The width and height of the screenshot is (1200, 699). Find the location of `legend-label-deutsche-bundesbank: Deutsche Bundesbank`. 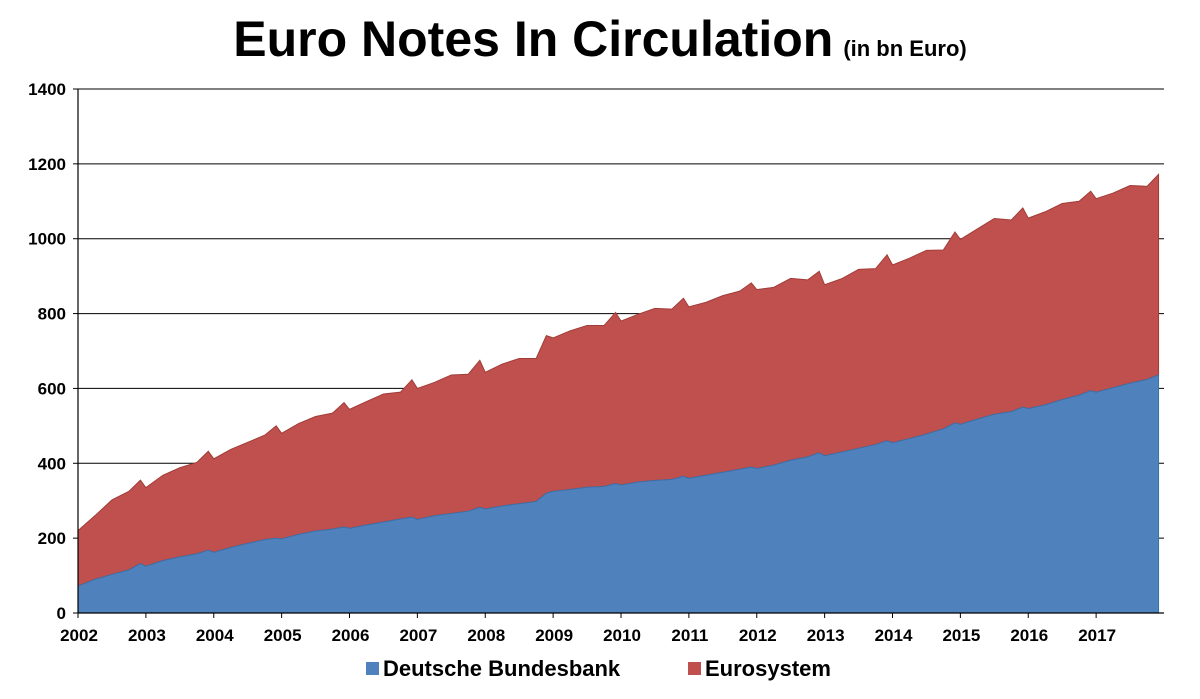

legend-label-deutsche-bundesbank: Deutsche Bundesbank is located at coordinates (502, 668).